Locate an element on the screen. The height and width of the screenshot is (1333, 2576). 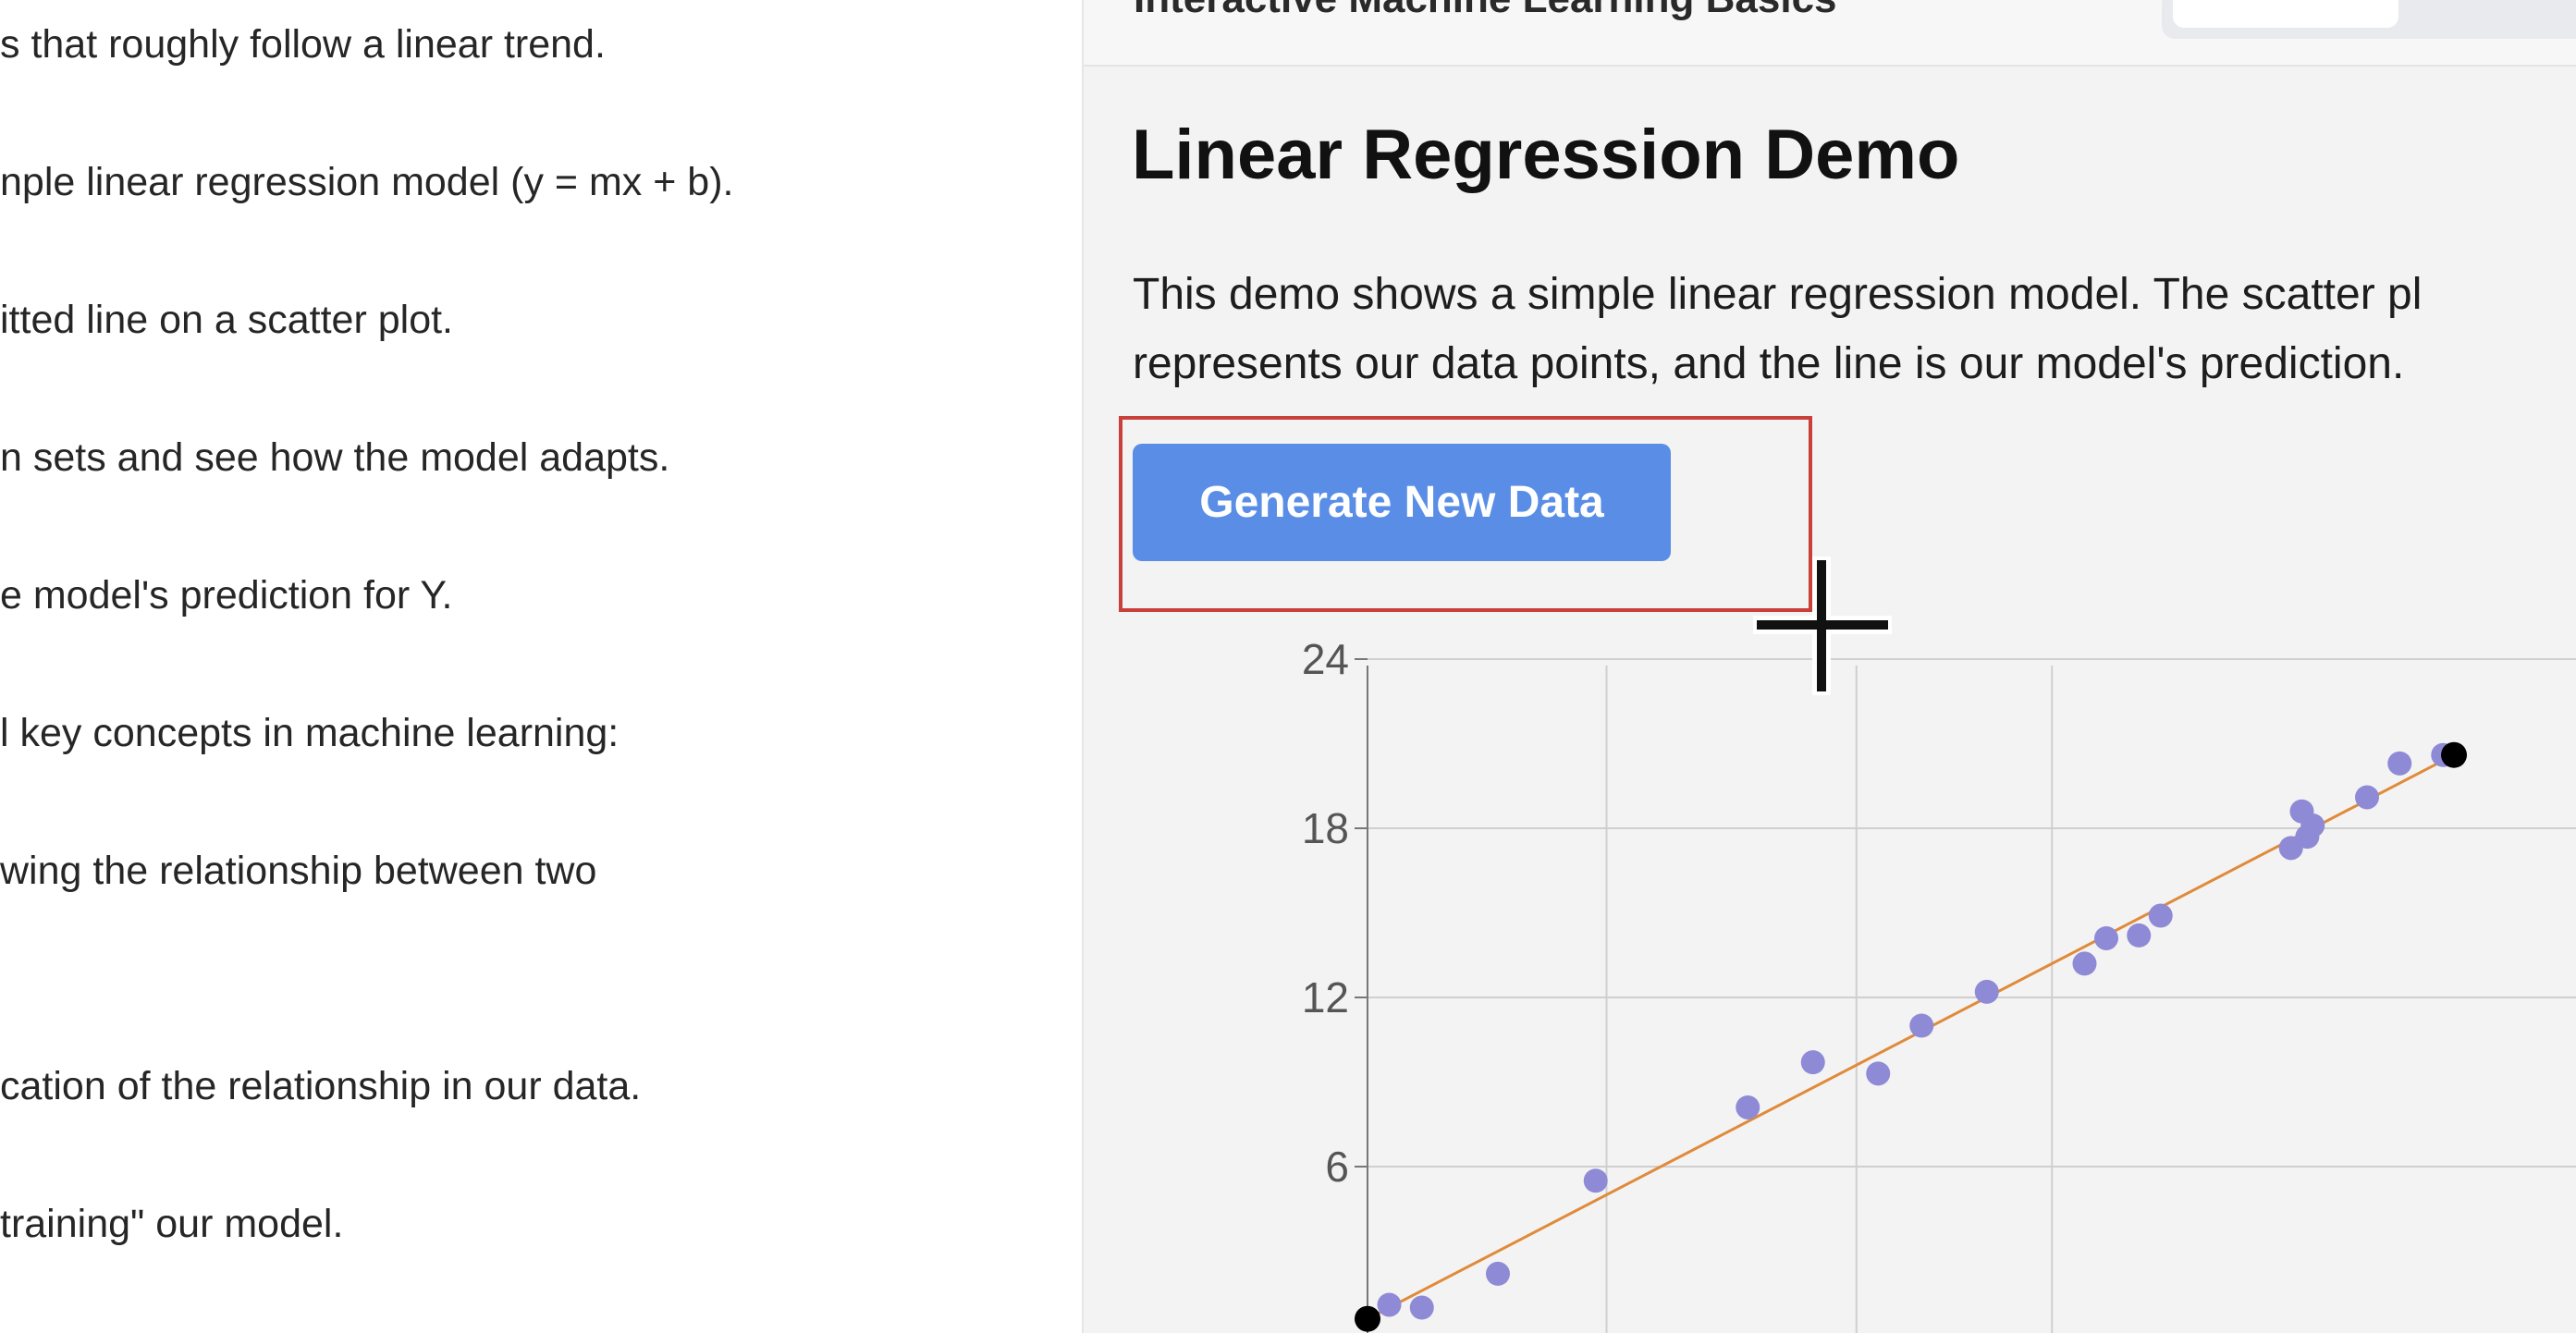
text-line: e model's prediction for Y. is located at coordinates (227, 595).